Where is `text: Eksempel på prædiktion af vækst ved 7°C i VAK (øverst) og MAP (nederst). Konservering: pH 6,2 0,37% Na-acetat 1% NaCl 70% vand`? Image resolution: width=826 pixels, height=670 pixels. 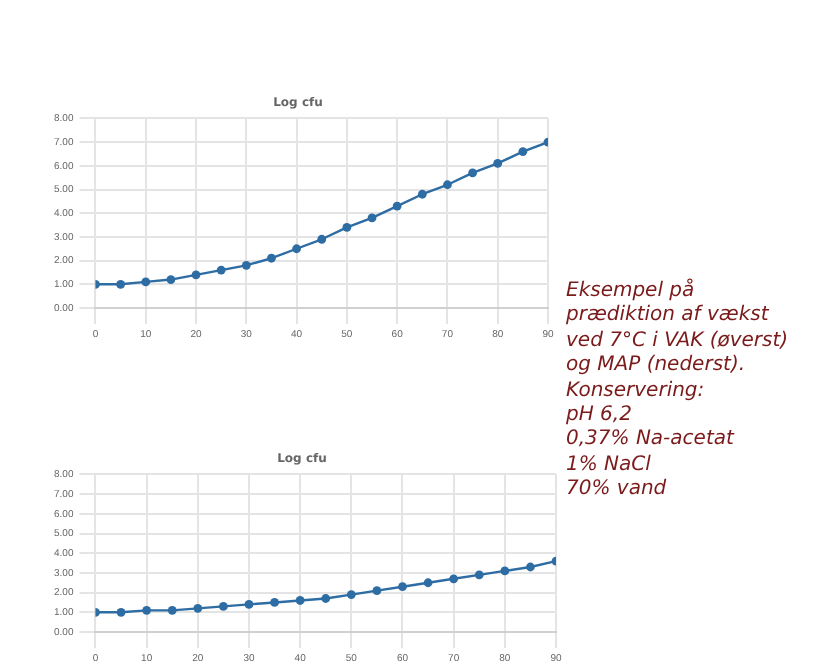 text: Eksempel på prædiktion af vækst ved 7°C i VAK (øverst) og MAP (nederst). Konservering: pH 6,2 0,37% Na-acetat 1% NaCl 70% vand is located at coordinates (677, 390).